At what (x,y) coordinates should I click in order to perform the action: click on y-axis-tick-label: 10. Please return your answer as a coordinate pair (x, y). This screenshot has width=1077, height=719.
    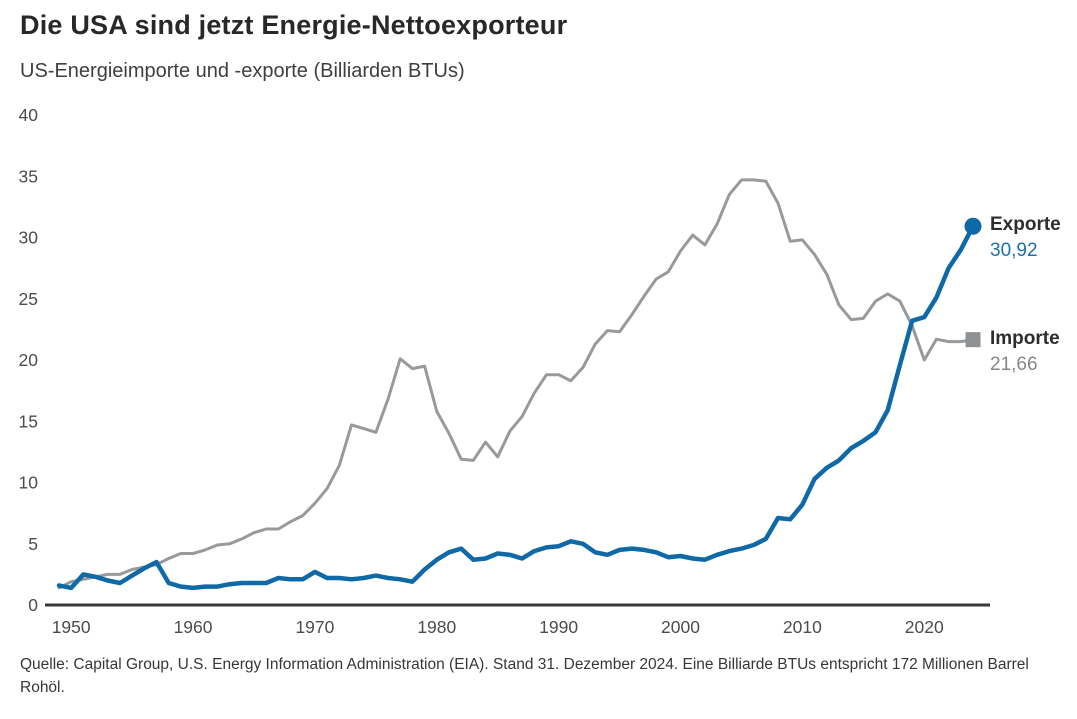
    Looking at the image, I should click on (29, 483).